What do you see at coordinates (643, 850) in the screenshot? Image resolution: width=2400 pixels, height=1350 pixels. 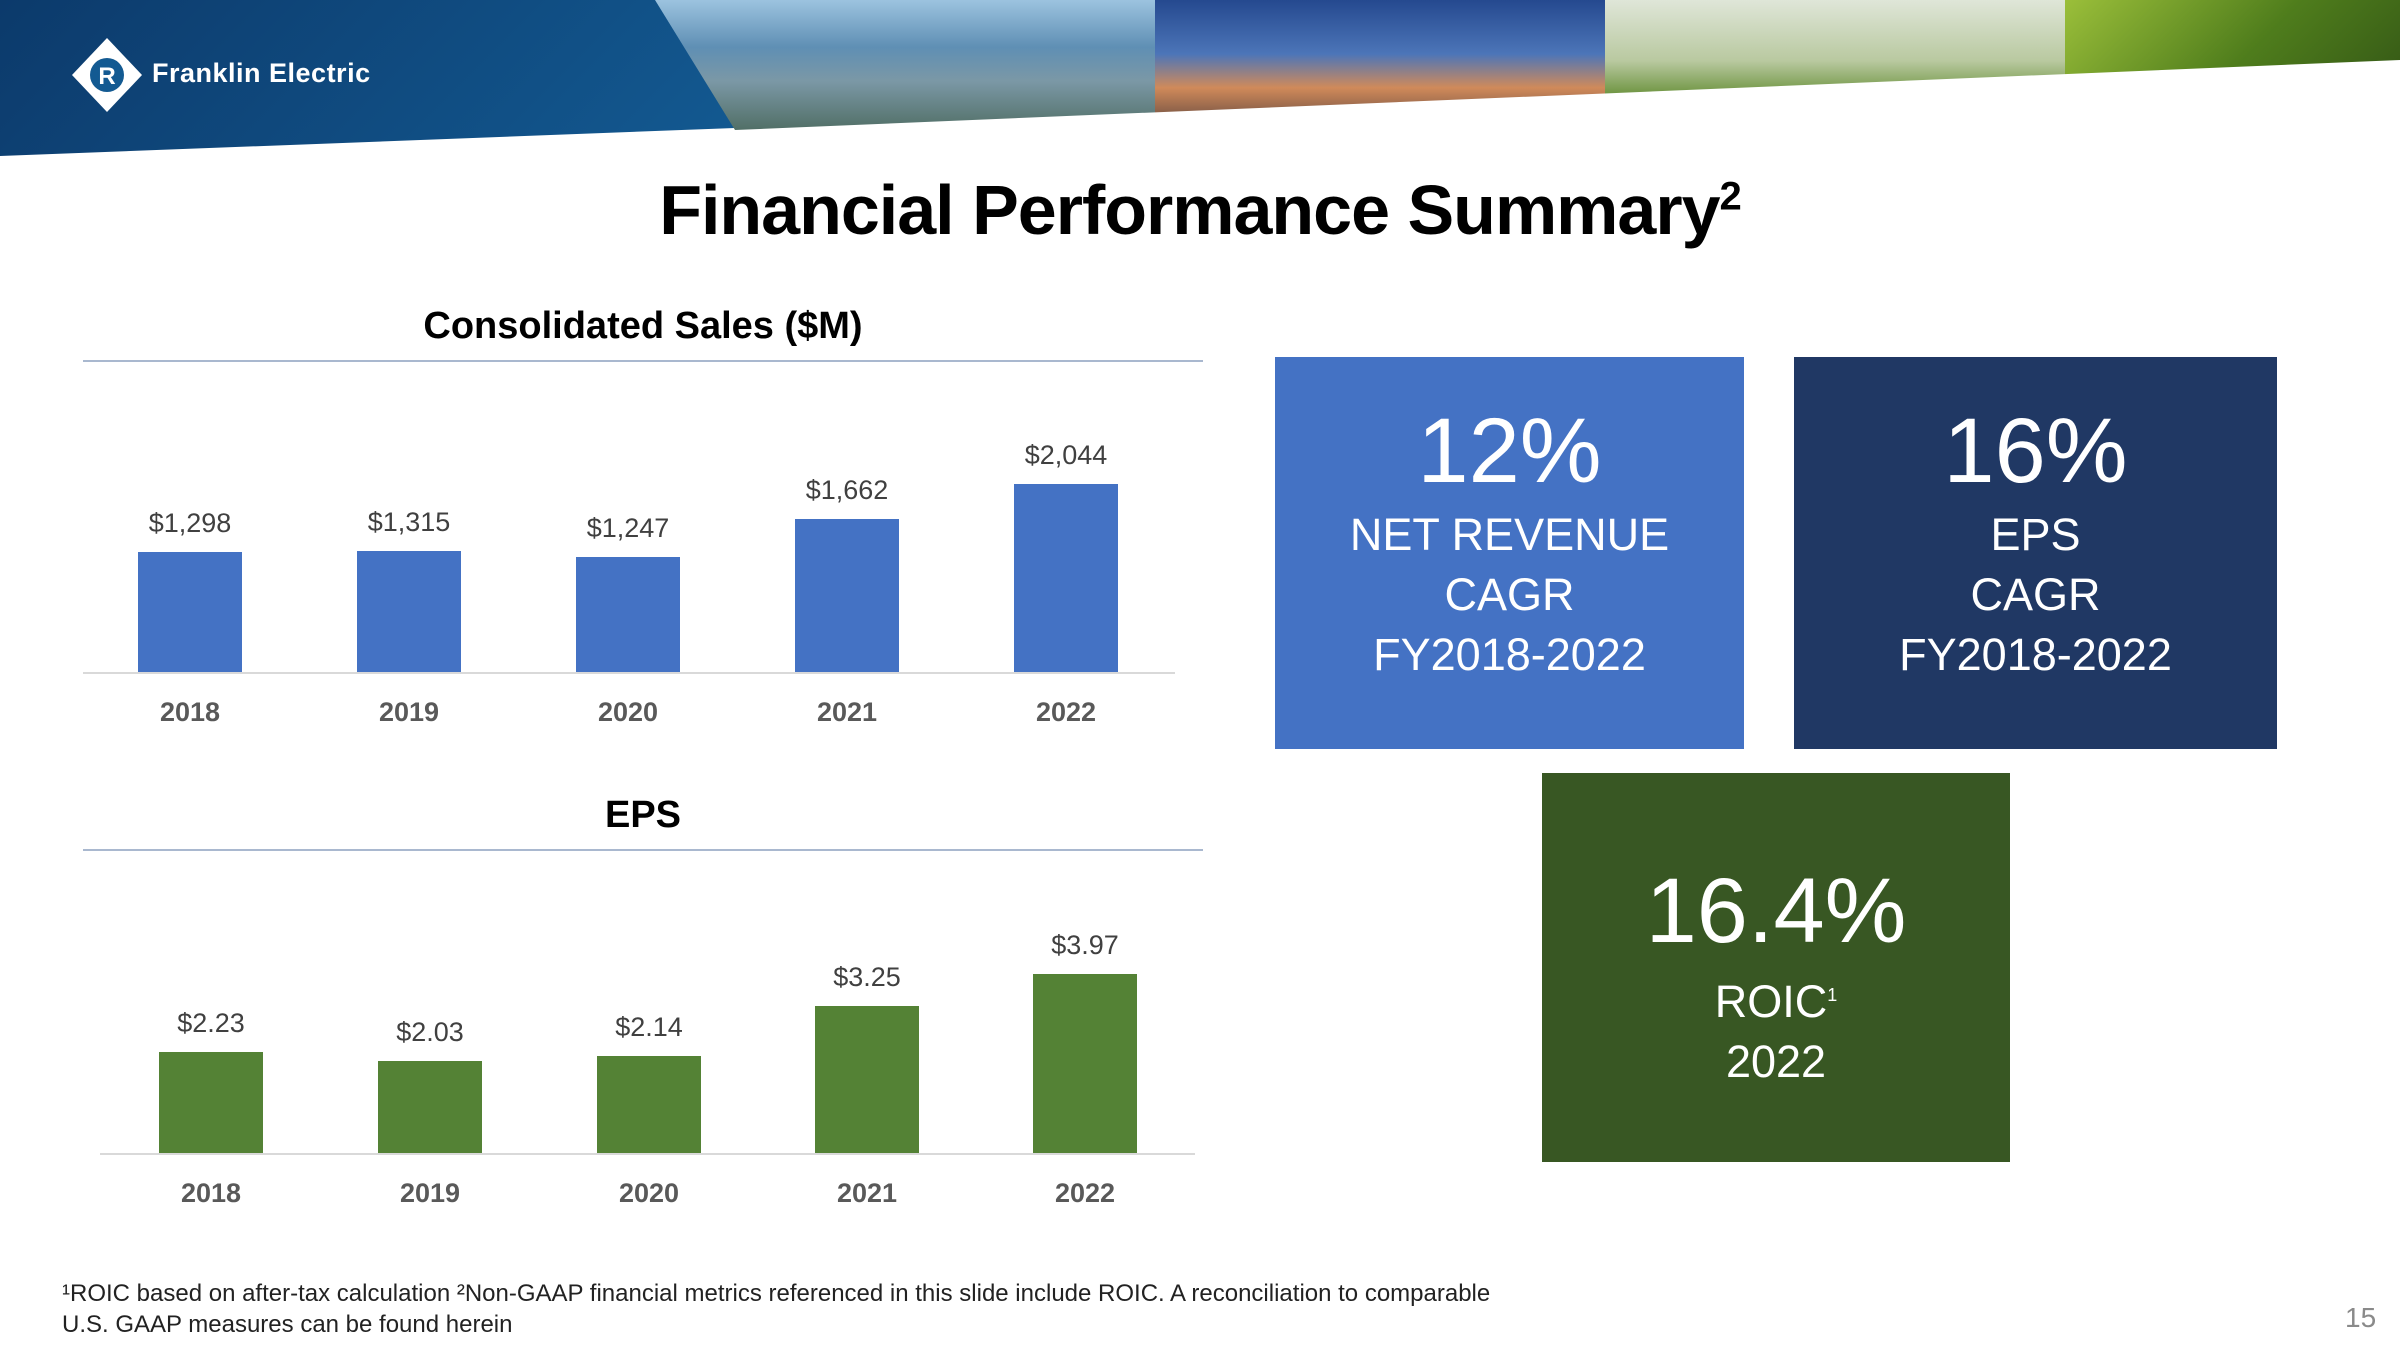 I see `eps-title-rule` at bounding box center [643, 850].